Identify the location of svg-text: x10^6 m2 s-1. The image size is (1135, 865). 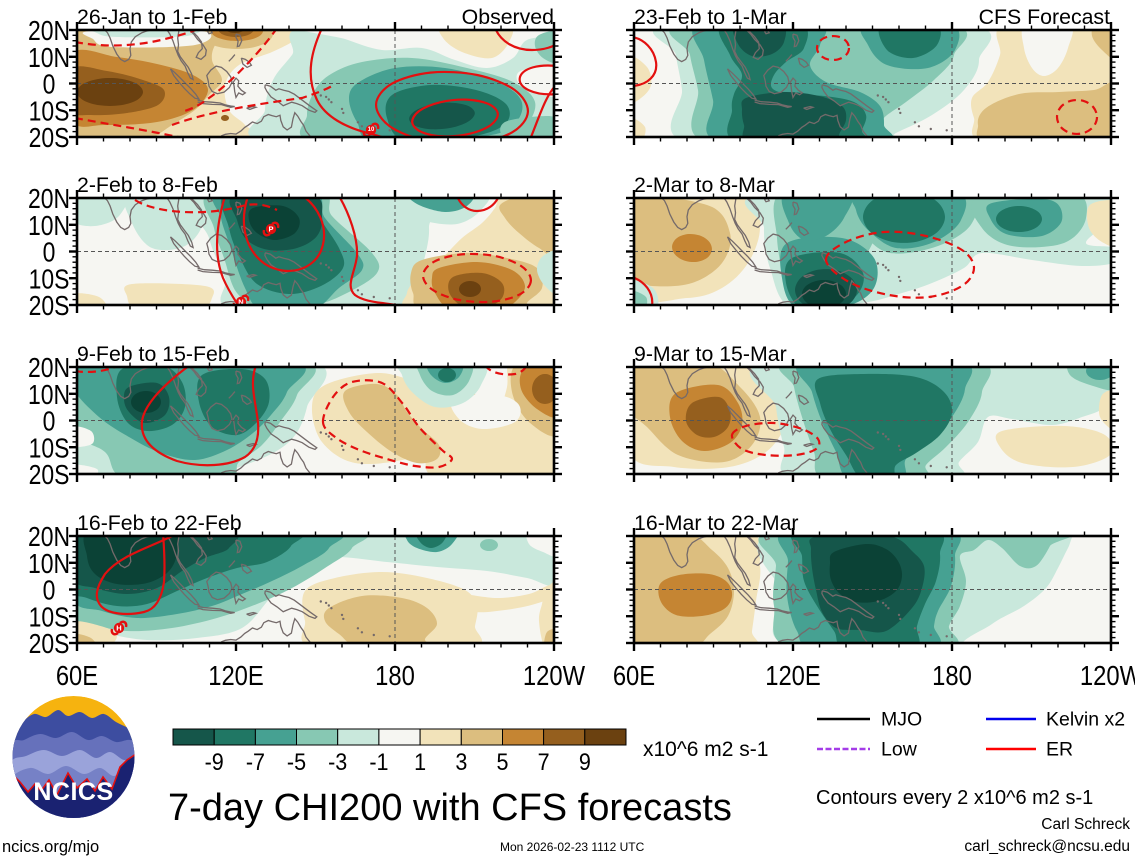
(705, 749).